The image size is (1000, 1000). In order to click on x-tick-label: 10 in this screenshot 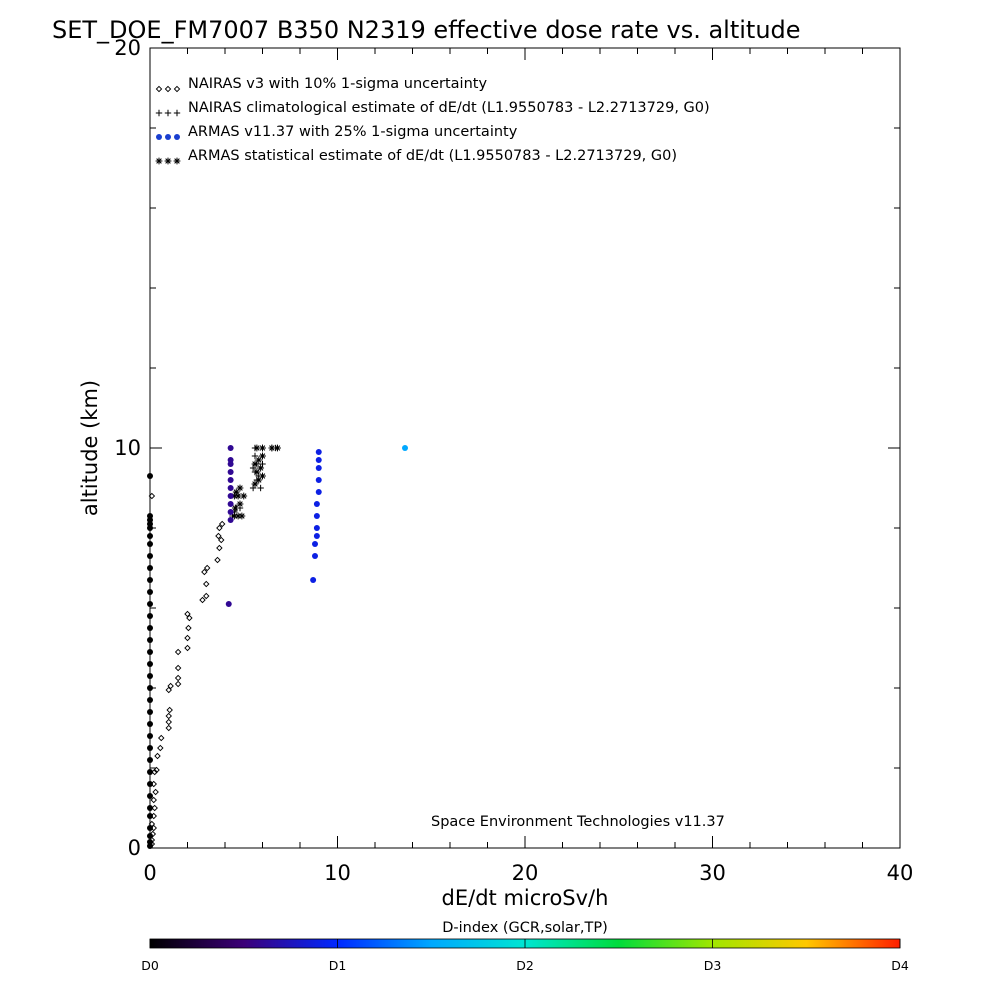, I will do `click(337, 873)`.